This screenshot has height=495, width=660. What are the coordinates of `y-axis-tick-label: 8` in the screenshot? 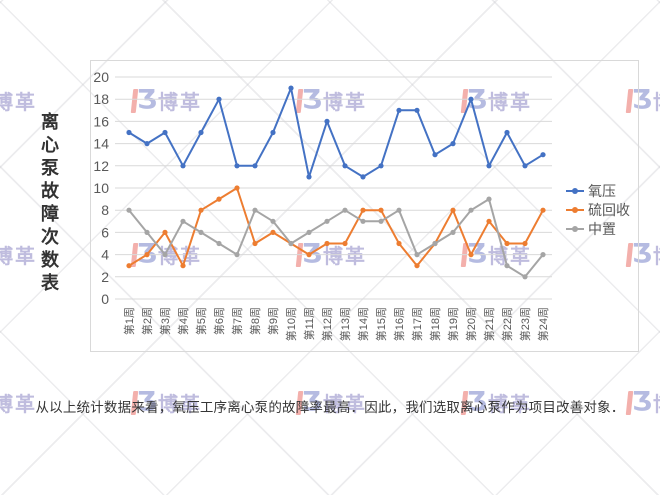 It's located at (105, 210).